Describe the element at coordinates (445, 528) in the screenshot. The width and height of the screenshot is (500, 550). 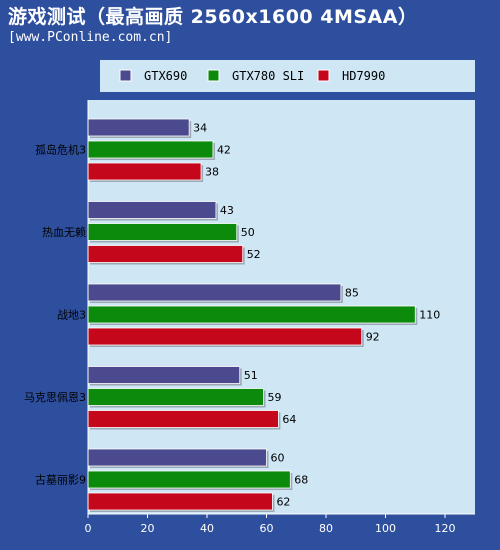
I see `x-tick-label-6: 120` at that location.